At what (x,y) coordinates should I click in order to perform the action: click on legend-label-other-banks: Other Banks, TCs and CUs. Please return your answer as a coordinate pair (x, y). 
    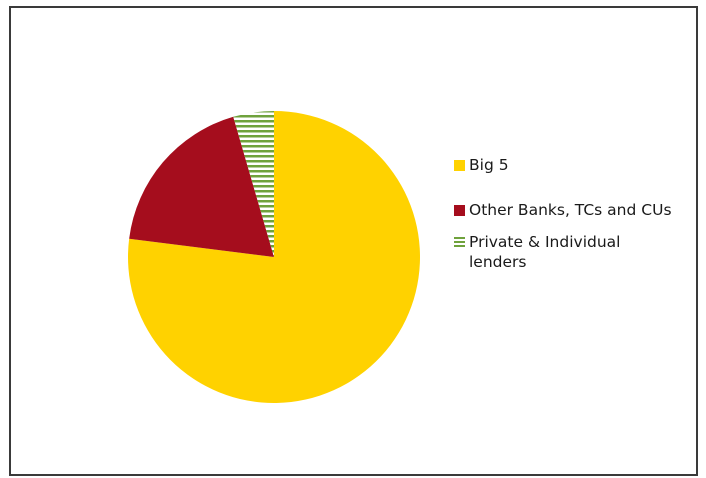
    Looking at the image, I should click on (570, 210).